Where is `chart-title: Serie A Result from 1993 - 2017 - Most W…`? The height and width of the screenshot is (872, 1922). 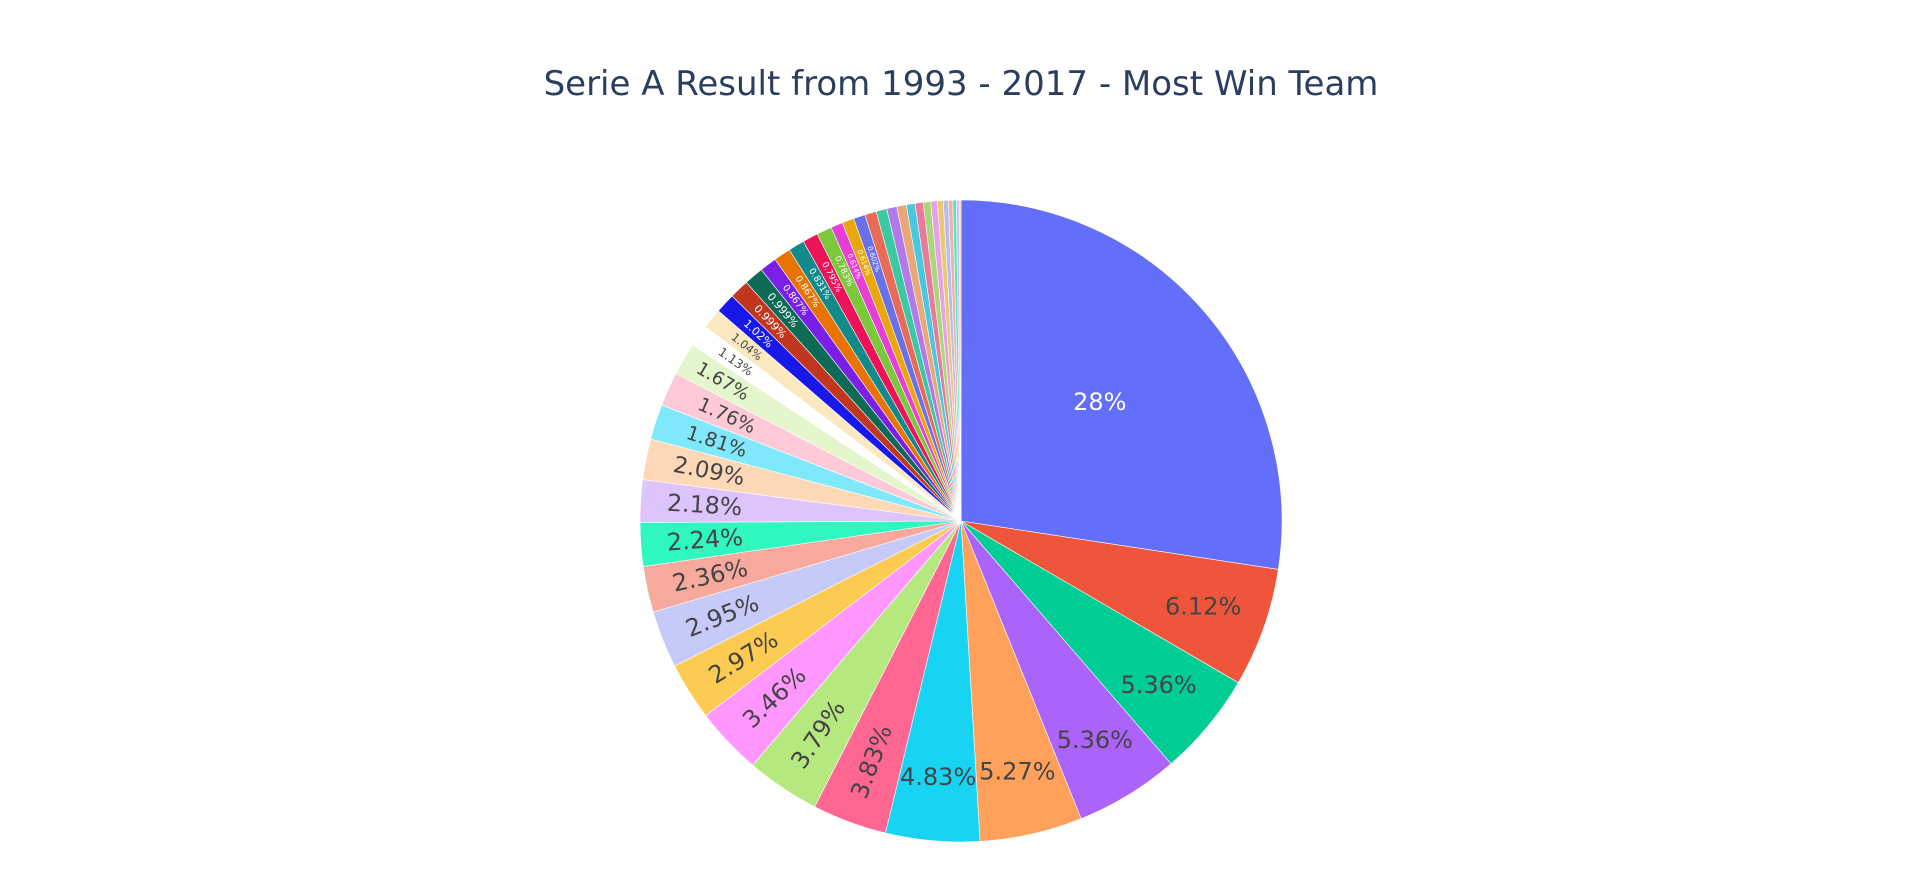
chart-title: Serie A Result from 1993 - 2017 - Most W… is located at coordinates (961, 84).